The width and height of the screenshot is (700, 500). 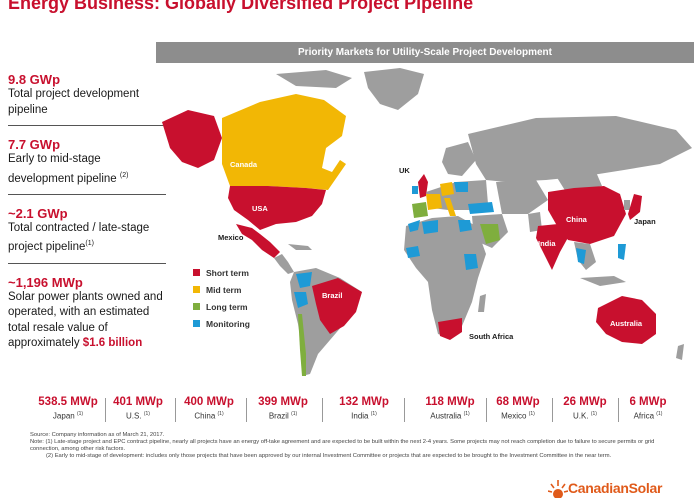 What do you see at coordinates (459, 159) in the screenshot?
I see `region-scandinavia` at bounding box center [459, 159].